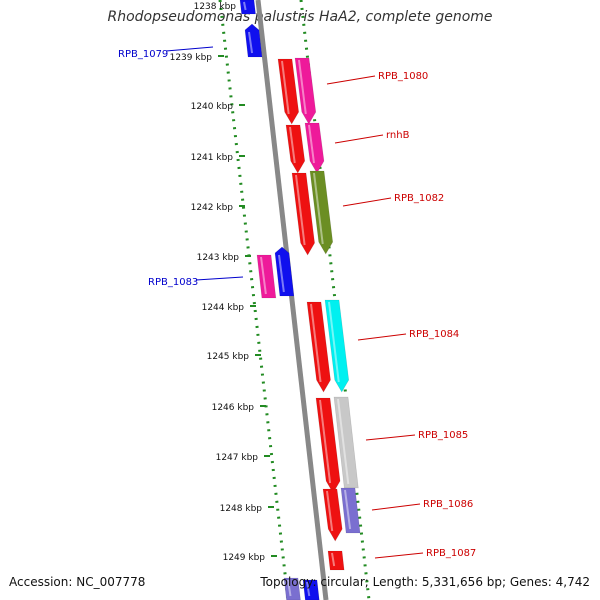 This screenshot has width=600, height=600. I want to click on kbp-tick: 1245 kbp, so click(234, 357).